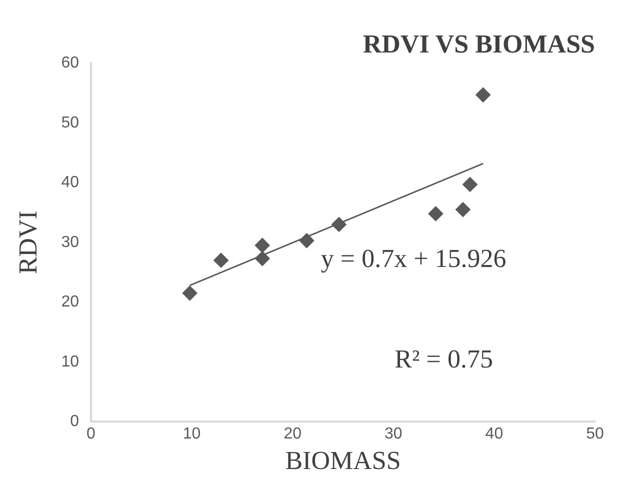  Describe the element at coordinates (70, 302) in the screenshot. I see `y-tick-label: 20` at that location.